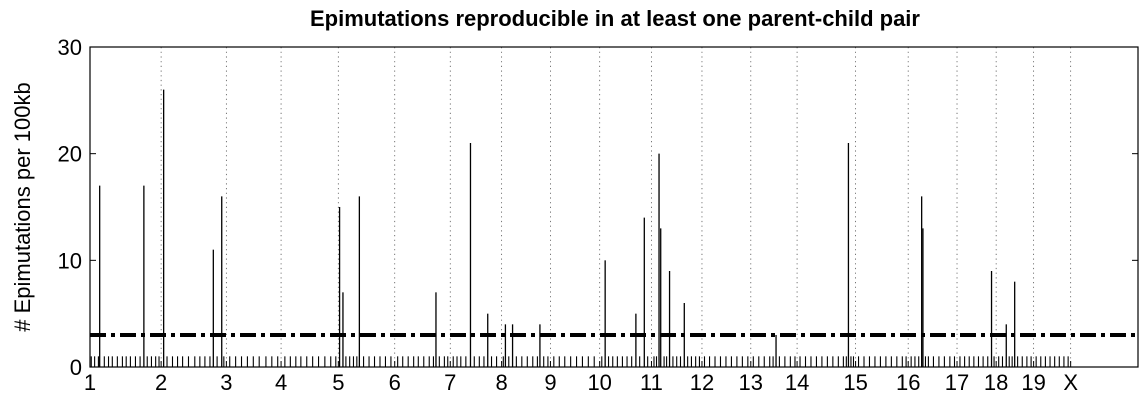 This screenshot has width=1142, height=402. What do you see at coordinates (226, 382) in the screenshot?
I see `x-tick-label: 3` at bounding box center [226, 382].